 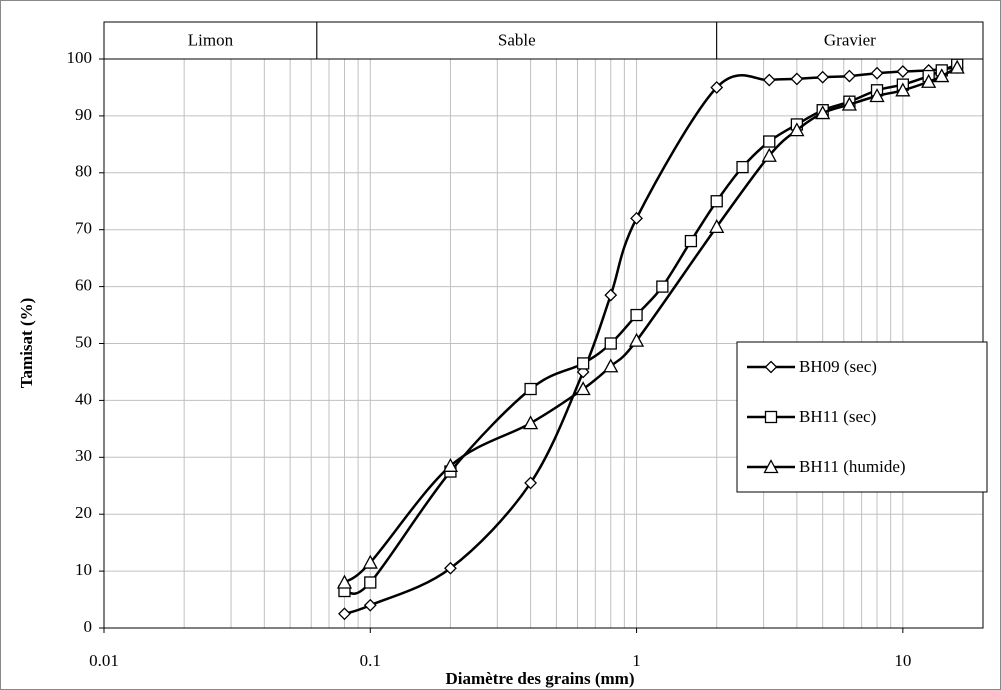 I want to click on zone-label: Gravier, so click(x=850, y=39).